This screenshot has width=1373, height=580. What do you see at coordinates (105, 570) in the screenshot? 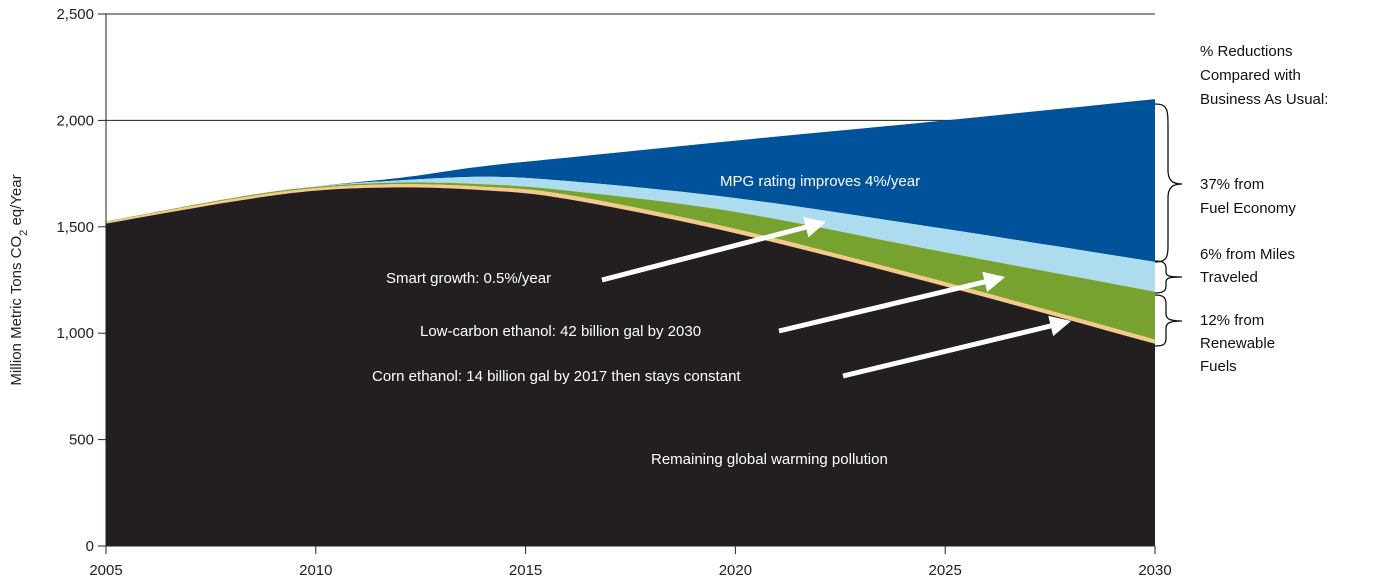
I see `x-tick-label: 2005` at bounding box center [105, 570].